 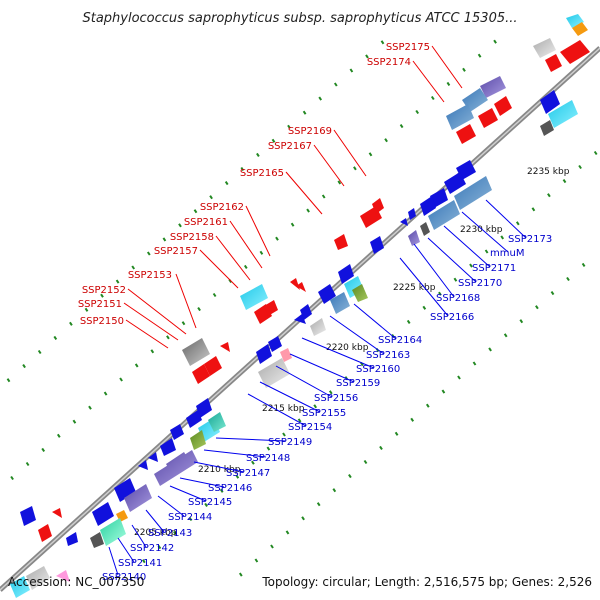 What do you see at coordinates (389, 62) in the screenshot?
I see `gene-label: SSP2174` at bounding box center [389, 62].